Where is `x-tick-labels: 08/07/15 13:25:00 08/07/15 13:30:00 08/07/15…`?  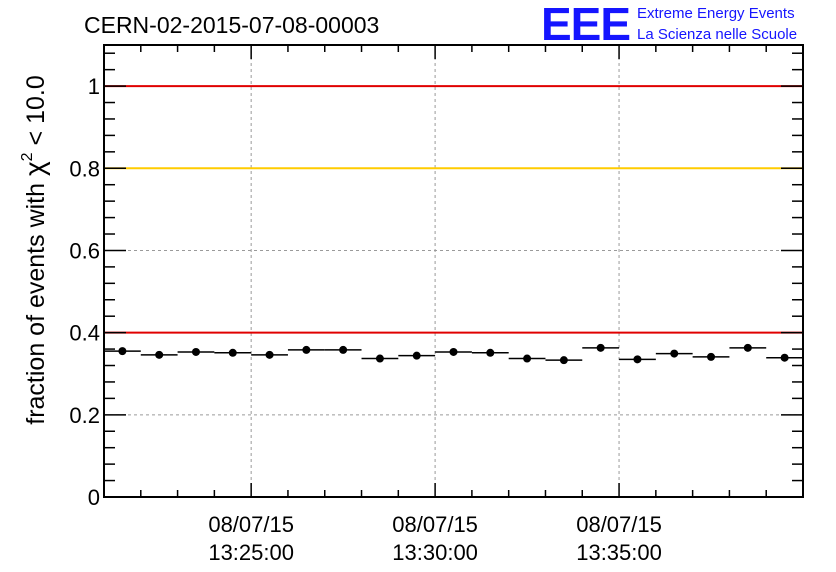
x-tick-labels: 08/07/15 13:25:00 08/07/15 13:30:00 08/07/15… is located at coordinates (435, 538).